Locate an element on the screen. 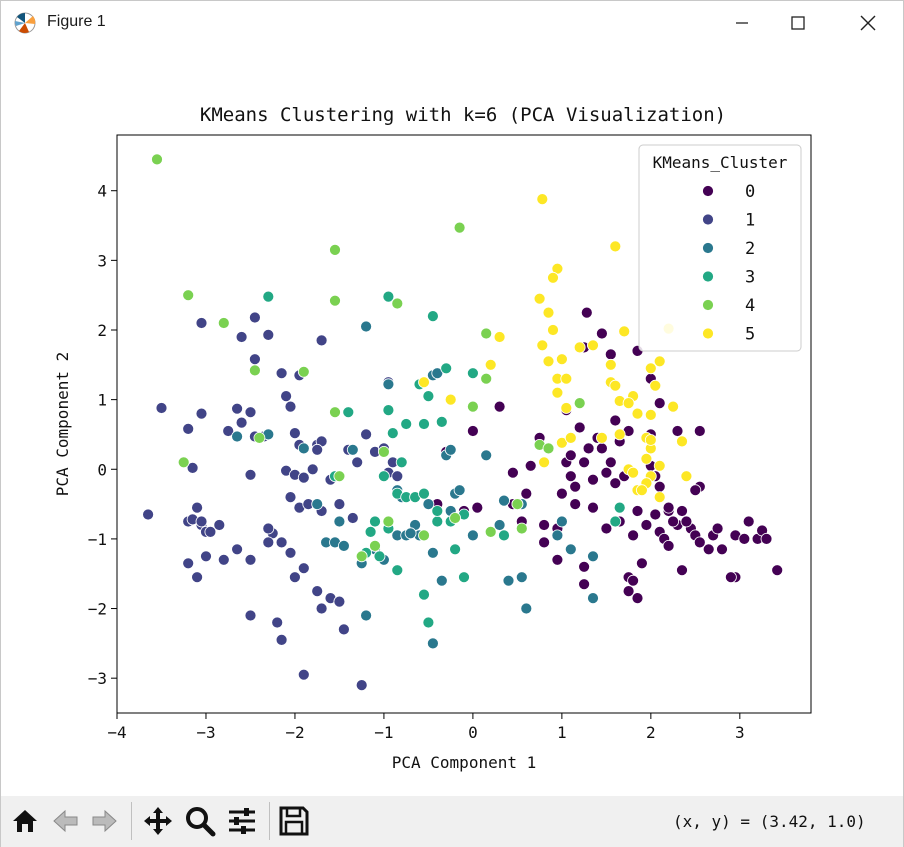 Image resolution: width=904 pixels, height=847 pixels. pan-icon is located at coordinates (158, 821).